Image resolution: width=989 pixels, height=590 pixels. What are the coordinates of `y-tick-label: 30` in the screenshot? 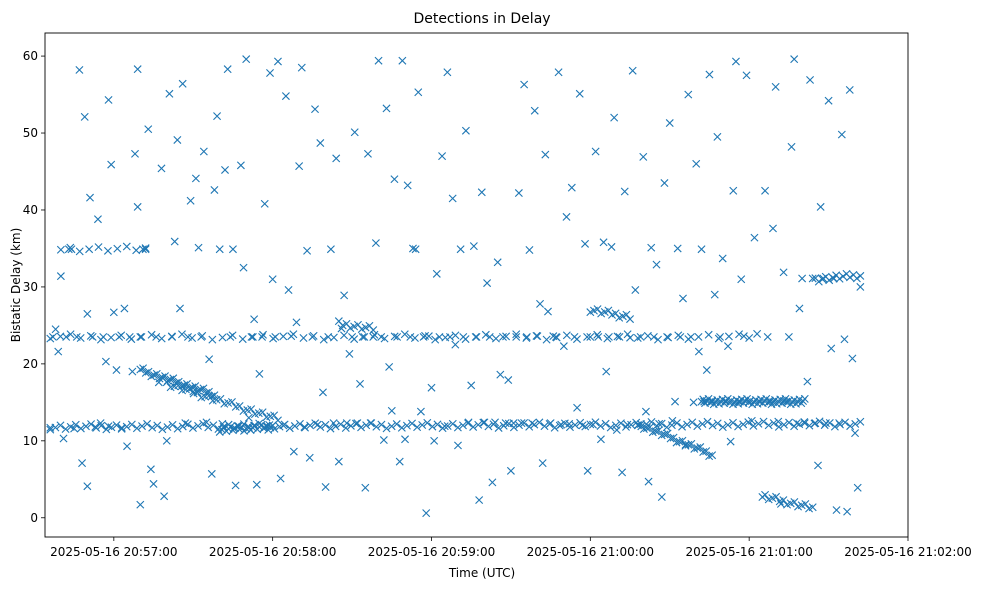 It's located at (30, 287).